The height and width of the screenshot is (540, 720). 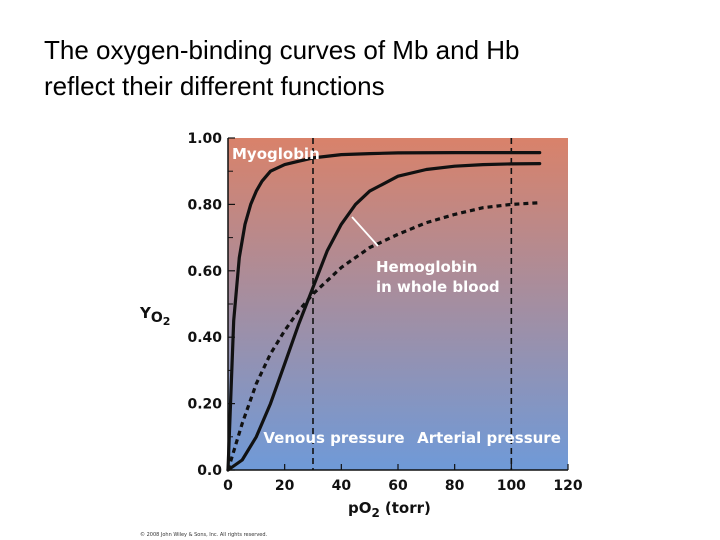 What do you see at coordinates (157, 318) in the screenshot?
I see `y-axis-title-sub: O` at bounding box center [157, 318].